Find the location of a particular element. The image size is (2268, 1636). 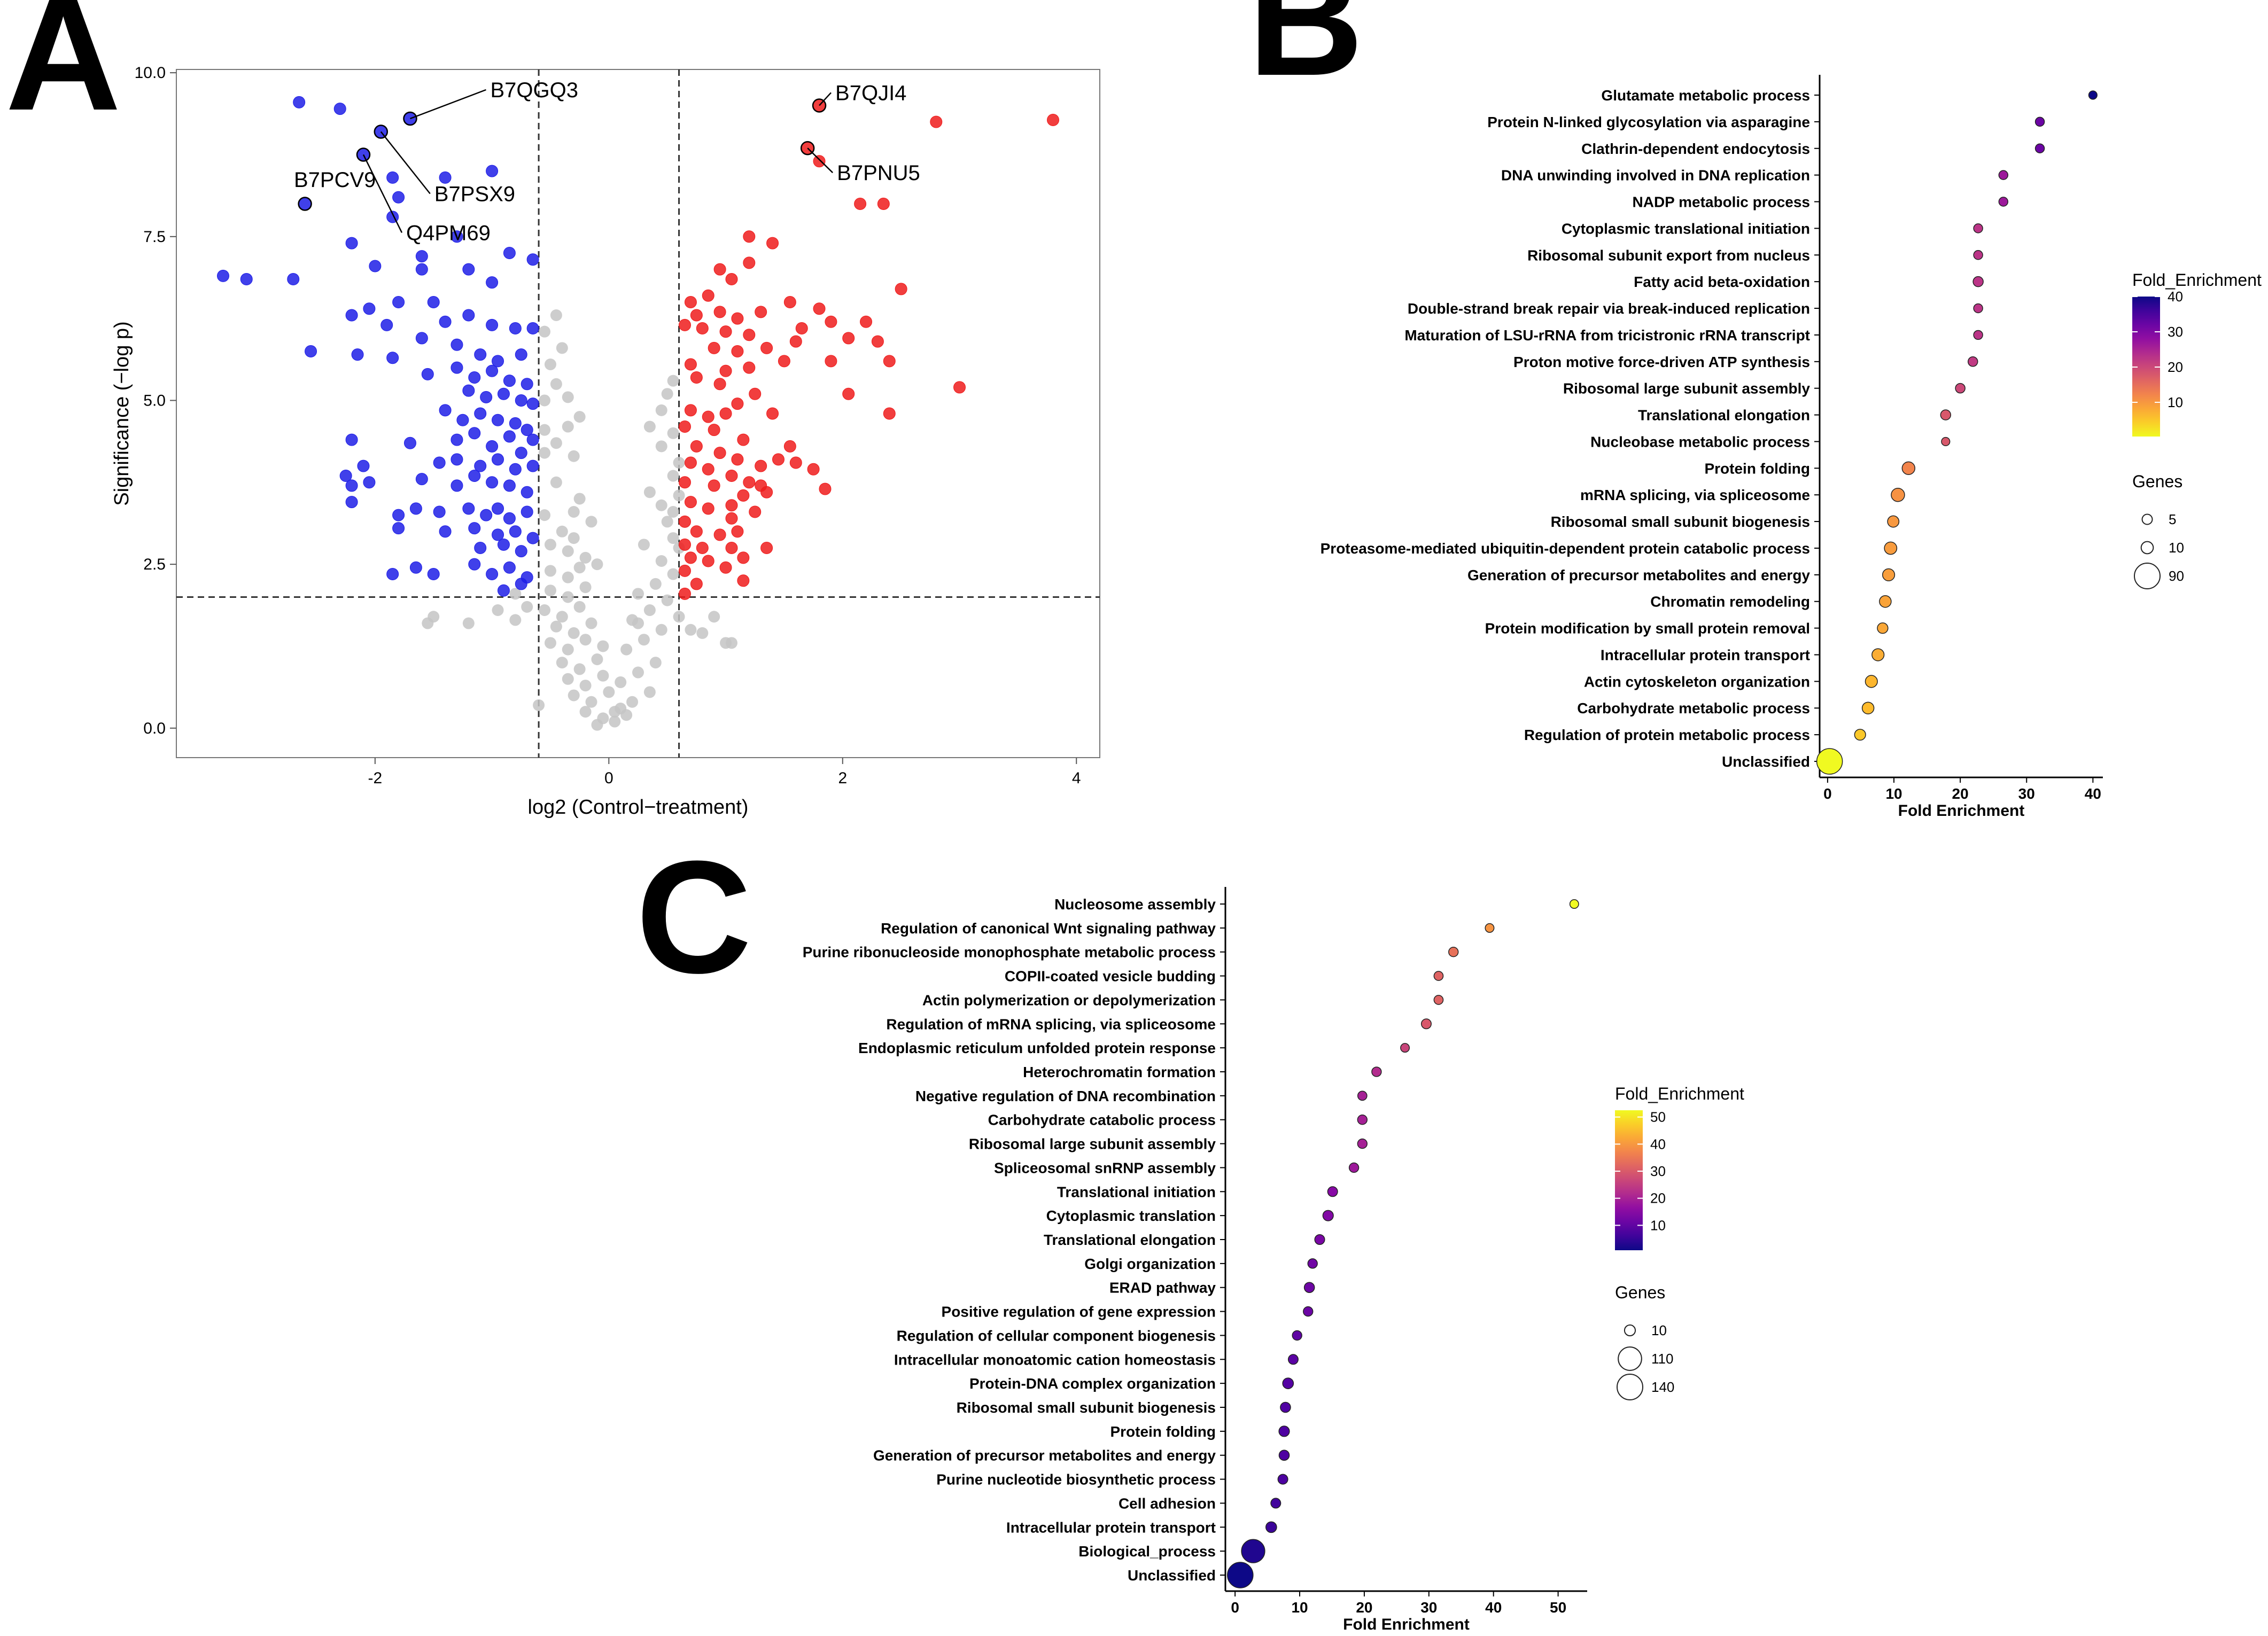

category-label: COPII-coated vesicle budding is located at coordinates (1110, 976).